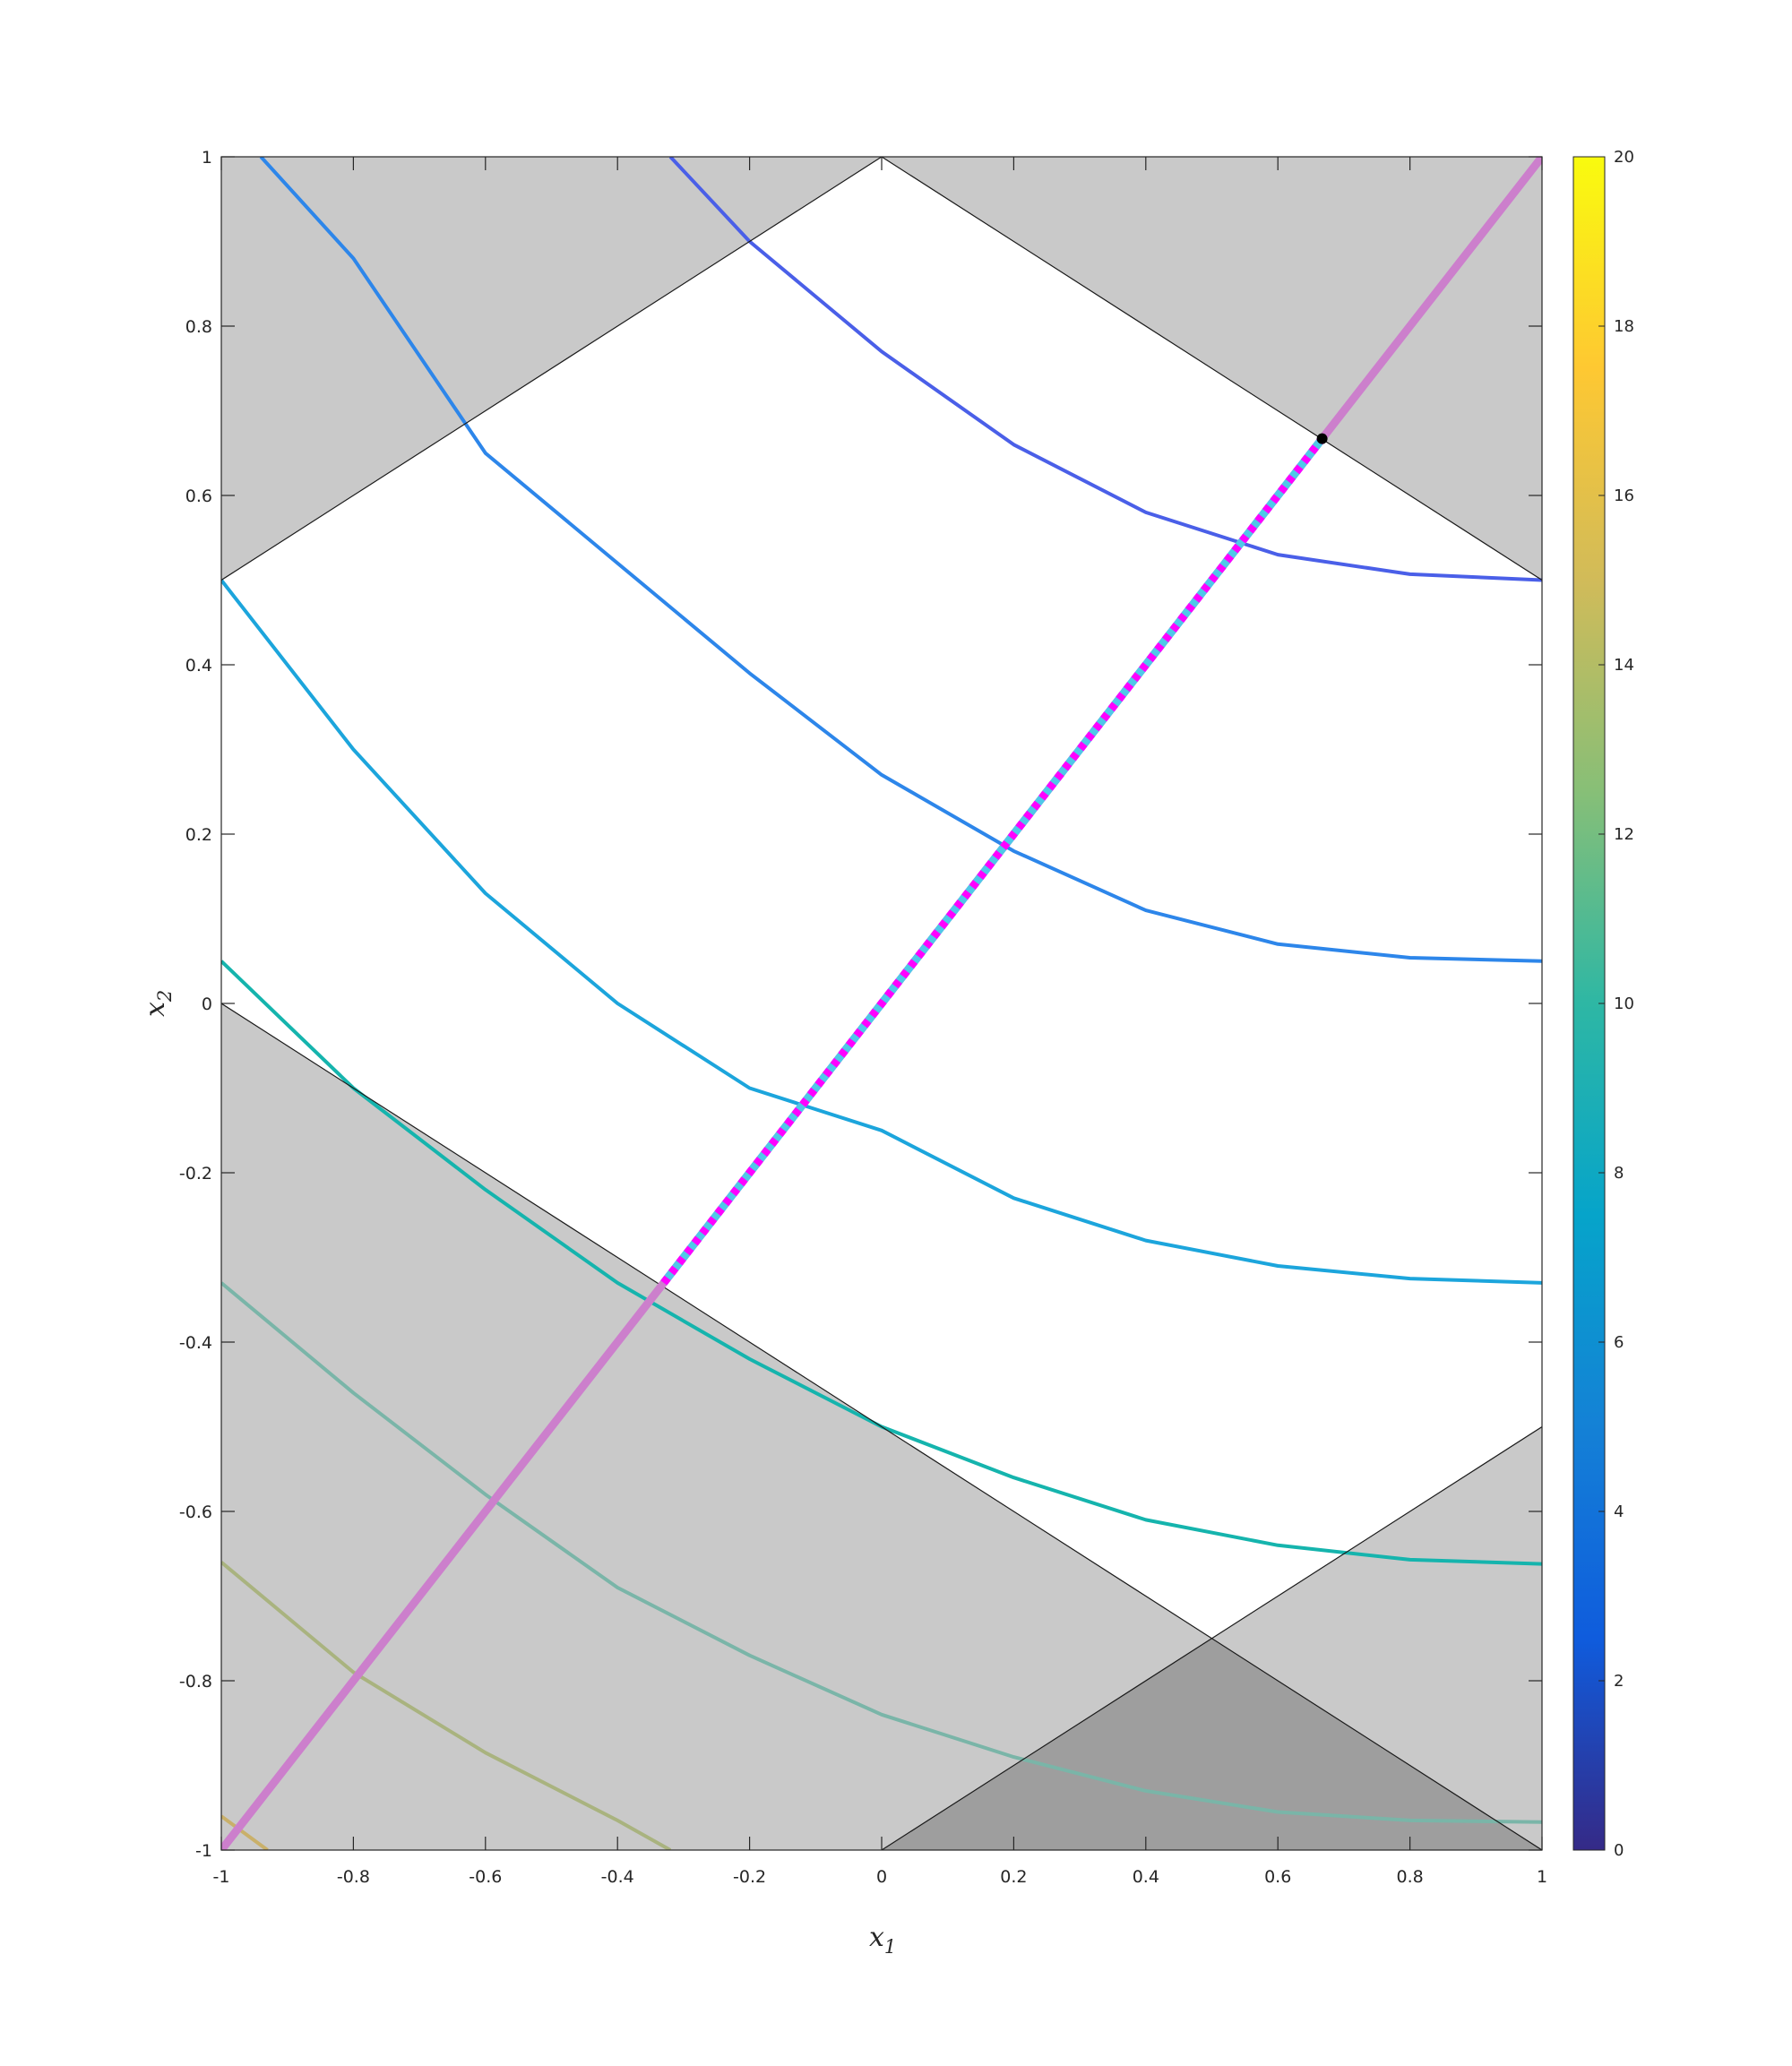 This screenshot has height=2066, width=1792. Describe the element at coordinates (1410, 1877) in the screenshot. I see `x-tick-label: 0.8` at that location.